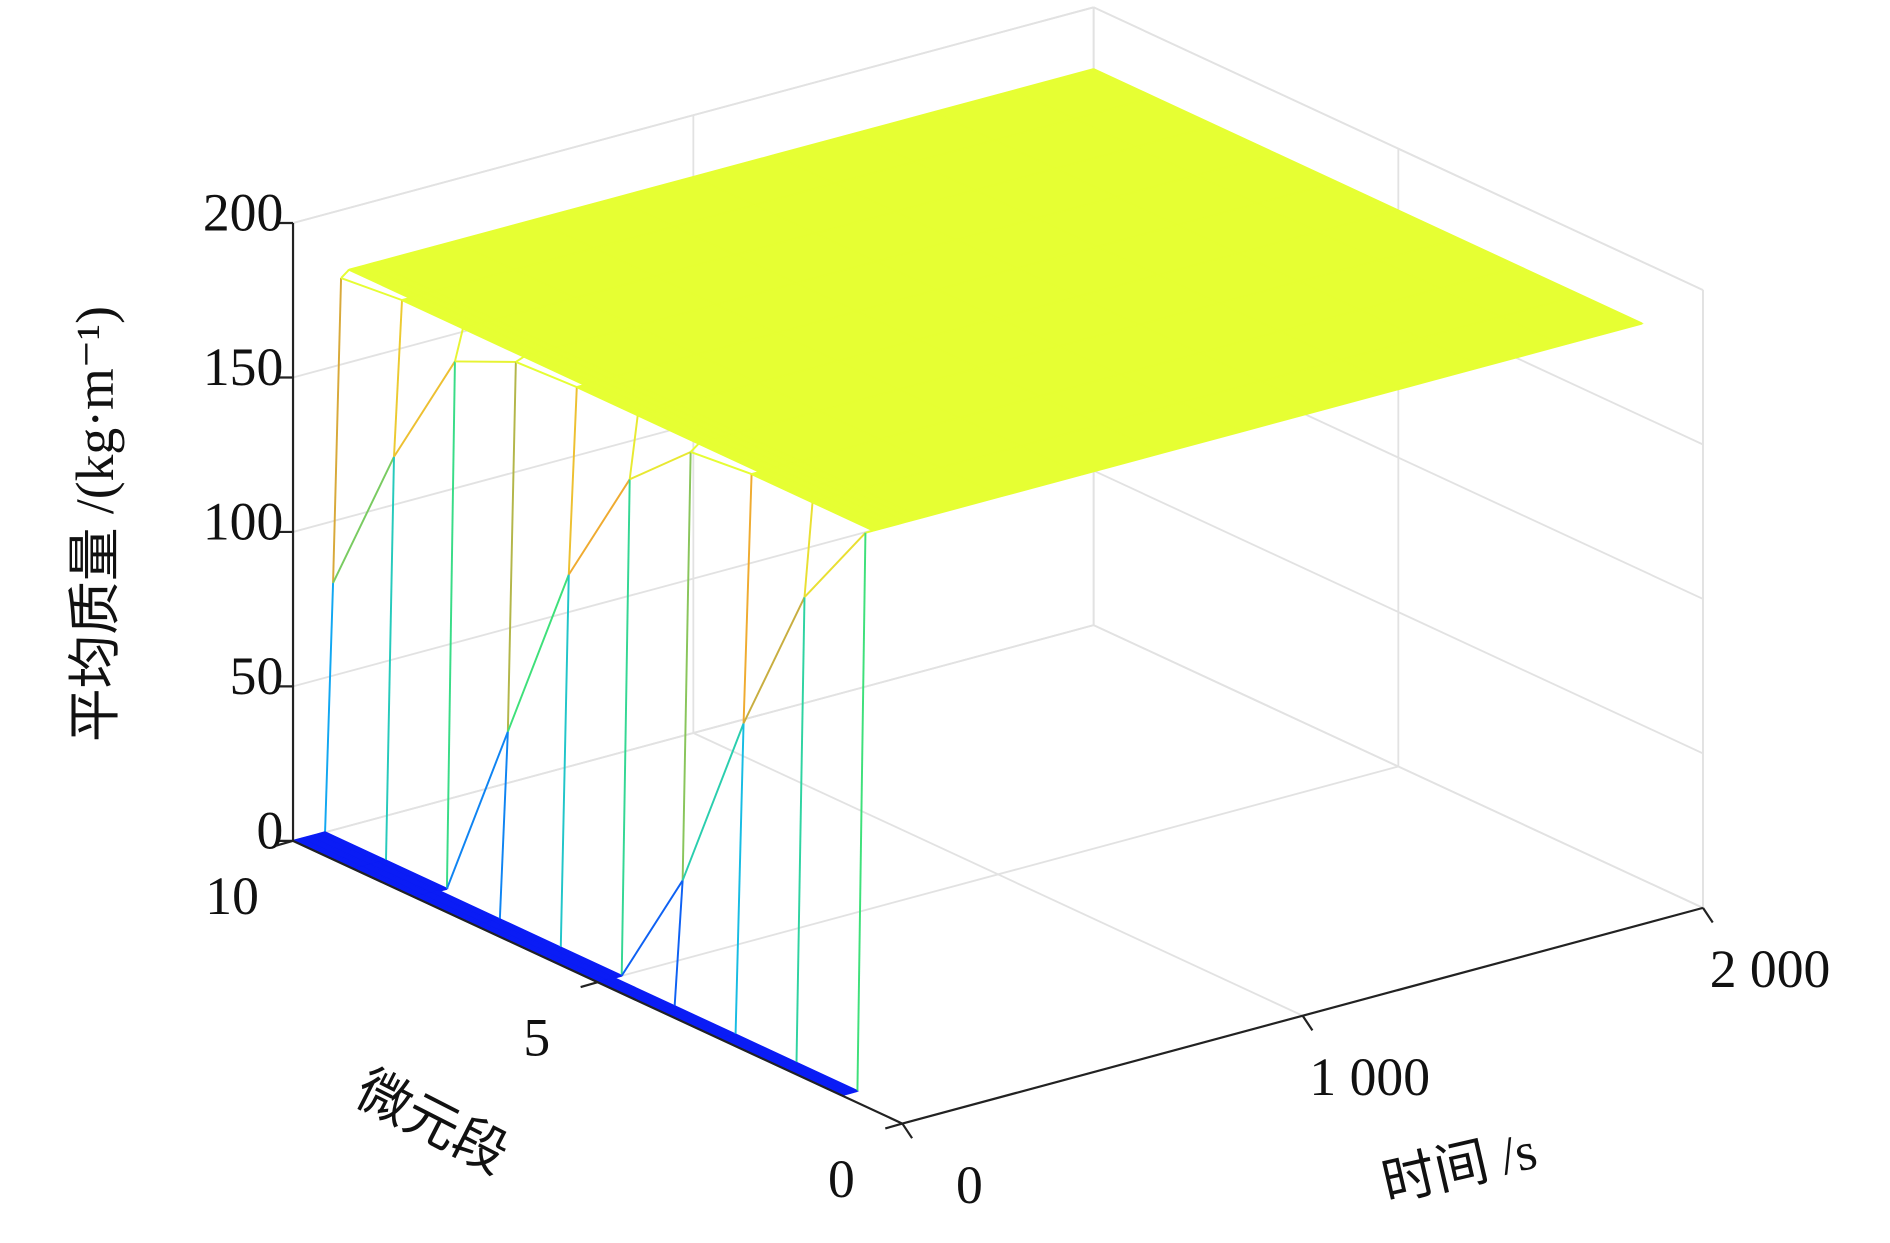  I want to click on y-tick-label: 0, so click(969, 1185).